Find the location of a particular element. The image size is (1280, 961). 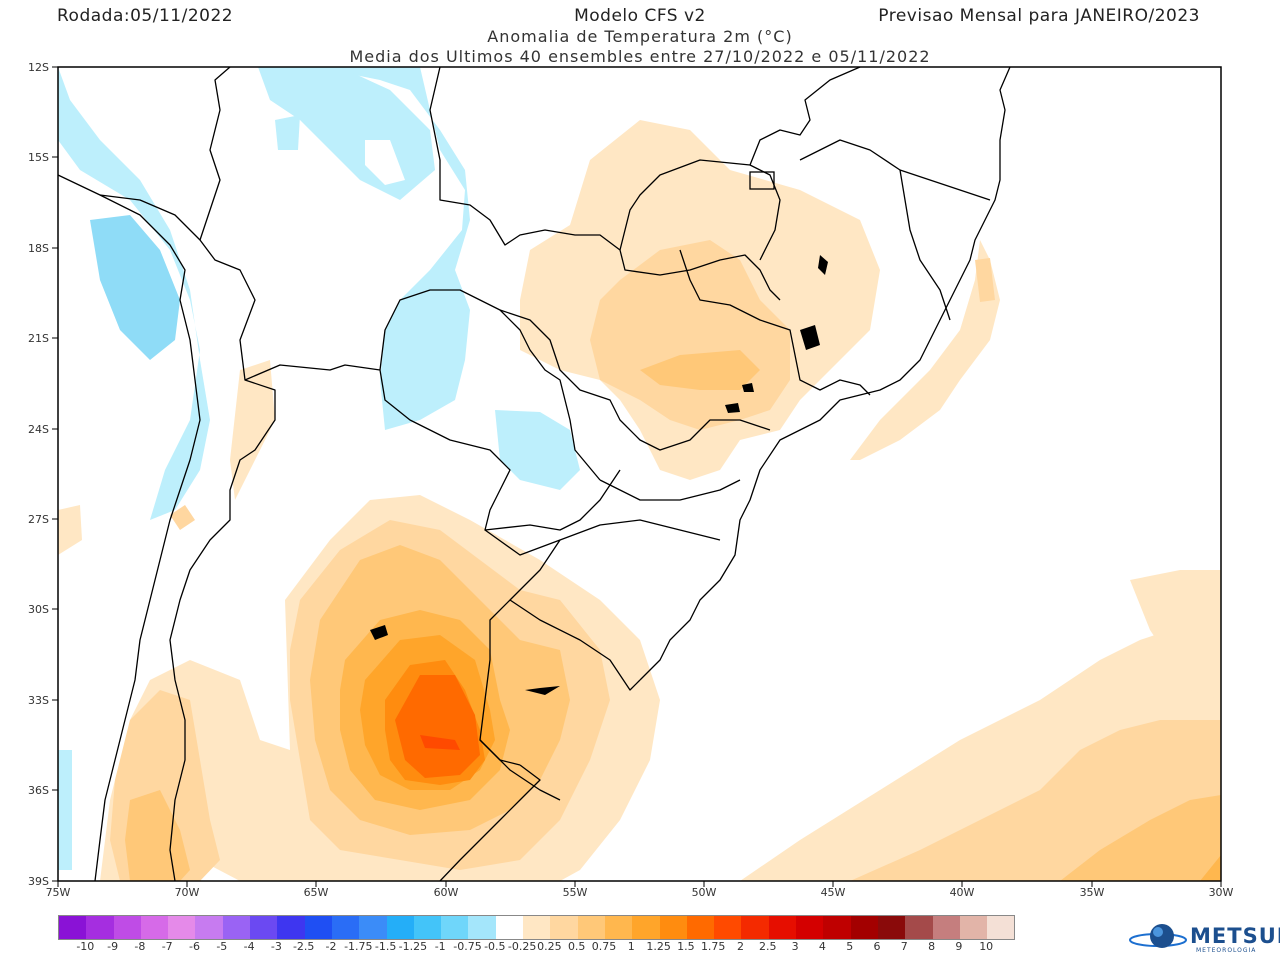

color-scale-label: -8 is located at coordinates (140, 946).